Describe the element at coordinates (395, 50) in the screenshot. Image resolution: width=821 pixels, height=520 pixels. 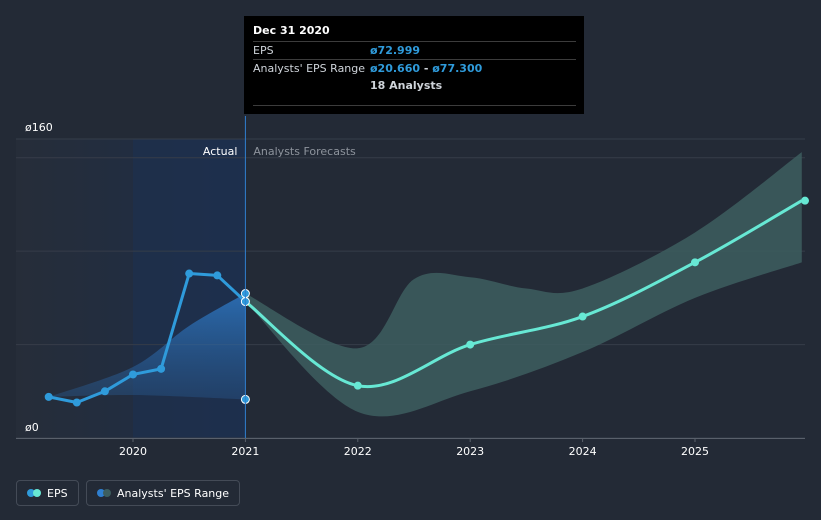
I see `tooltip-eps-value: ø72.999` at that location.